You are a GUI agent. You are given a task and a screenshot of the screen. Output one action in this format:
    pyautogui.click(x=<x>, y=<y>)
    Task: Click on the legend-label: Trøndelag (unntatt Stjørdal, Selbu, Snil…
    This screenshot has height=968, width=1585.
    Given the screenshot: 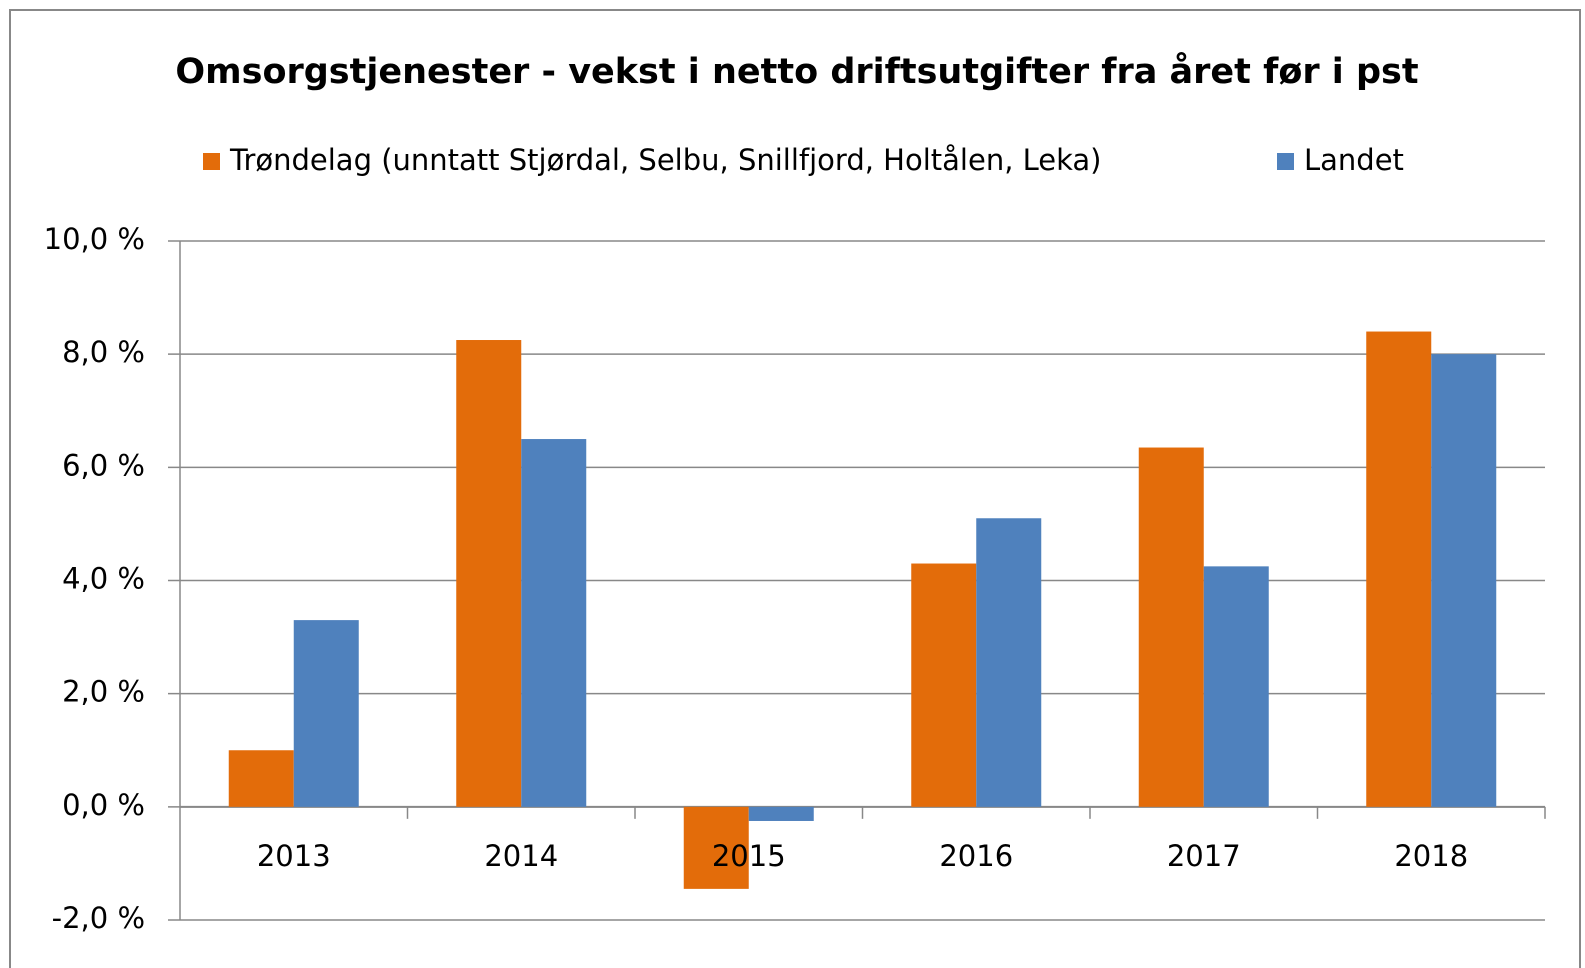 What is the action you would take?
    pyautogui.click(x=665, y=160)
    